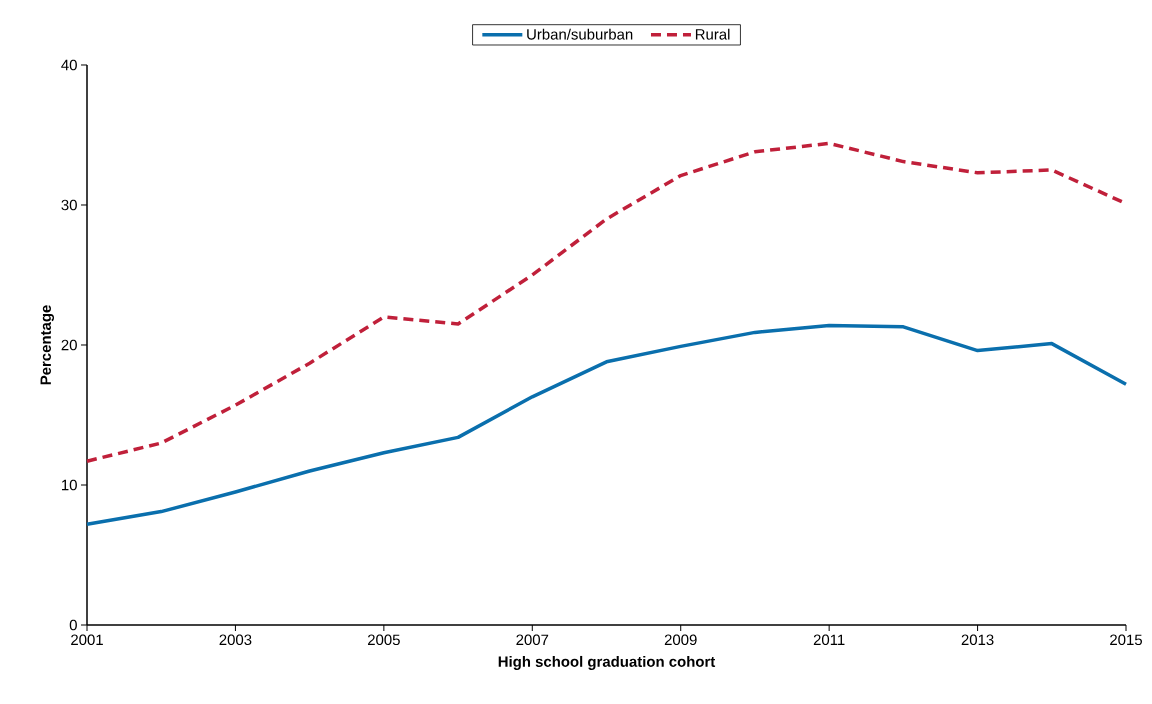  Describe the element at coordinates (47, 345) in the screenshot. I see `y-axis-title: Percentage` at that location.